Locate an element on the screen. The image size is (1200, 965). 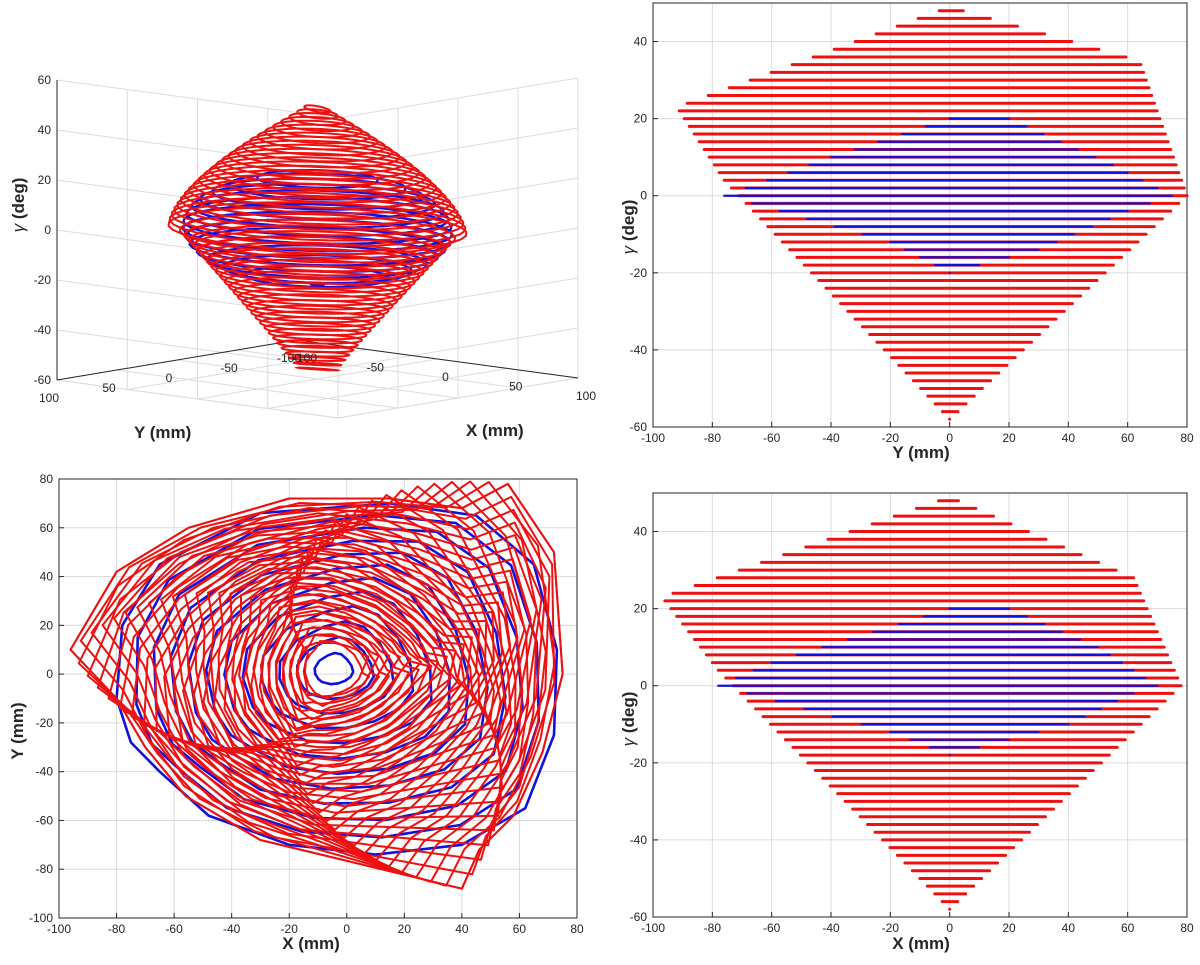
x-tick-label: 40 is located at coordinates (1069, 438).